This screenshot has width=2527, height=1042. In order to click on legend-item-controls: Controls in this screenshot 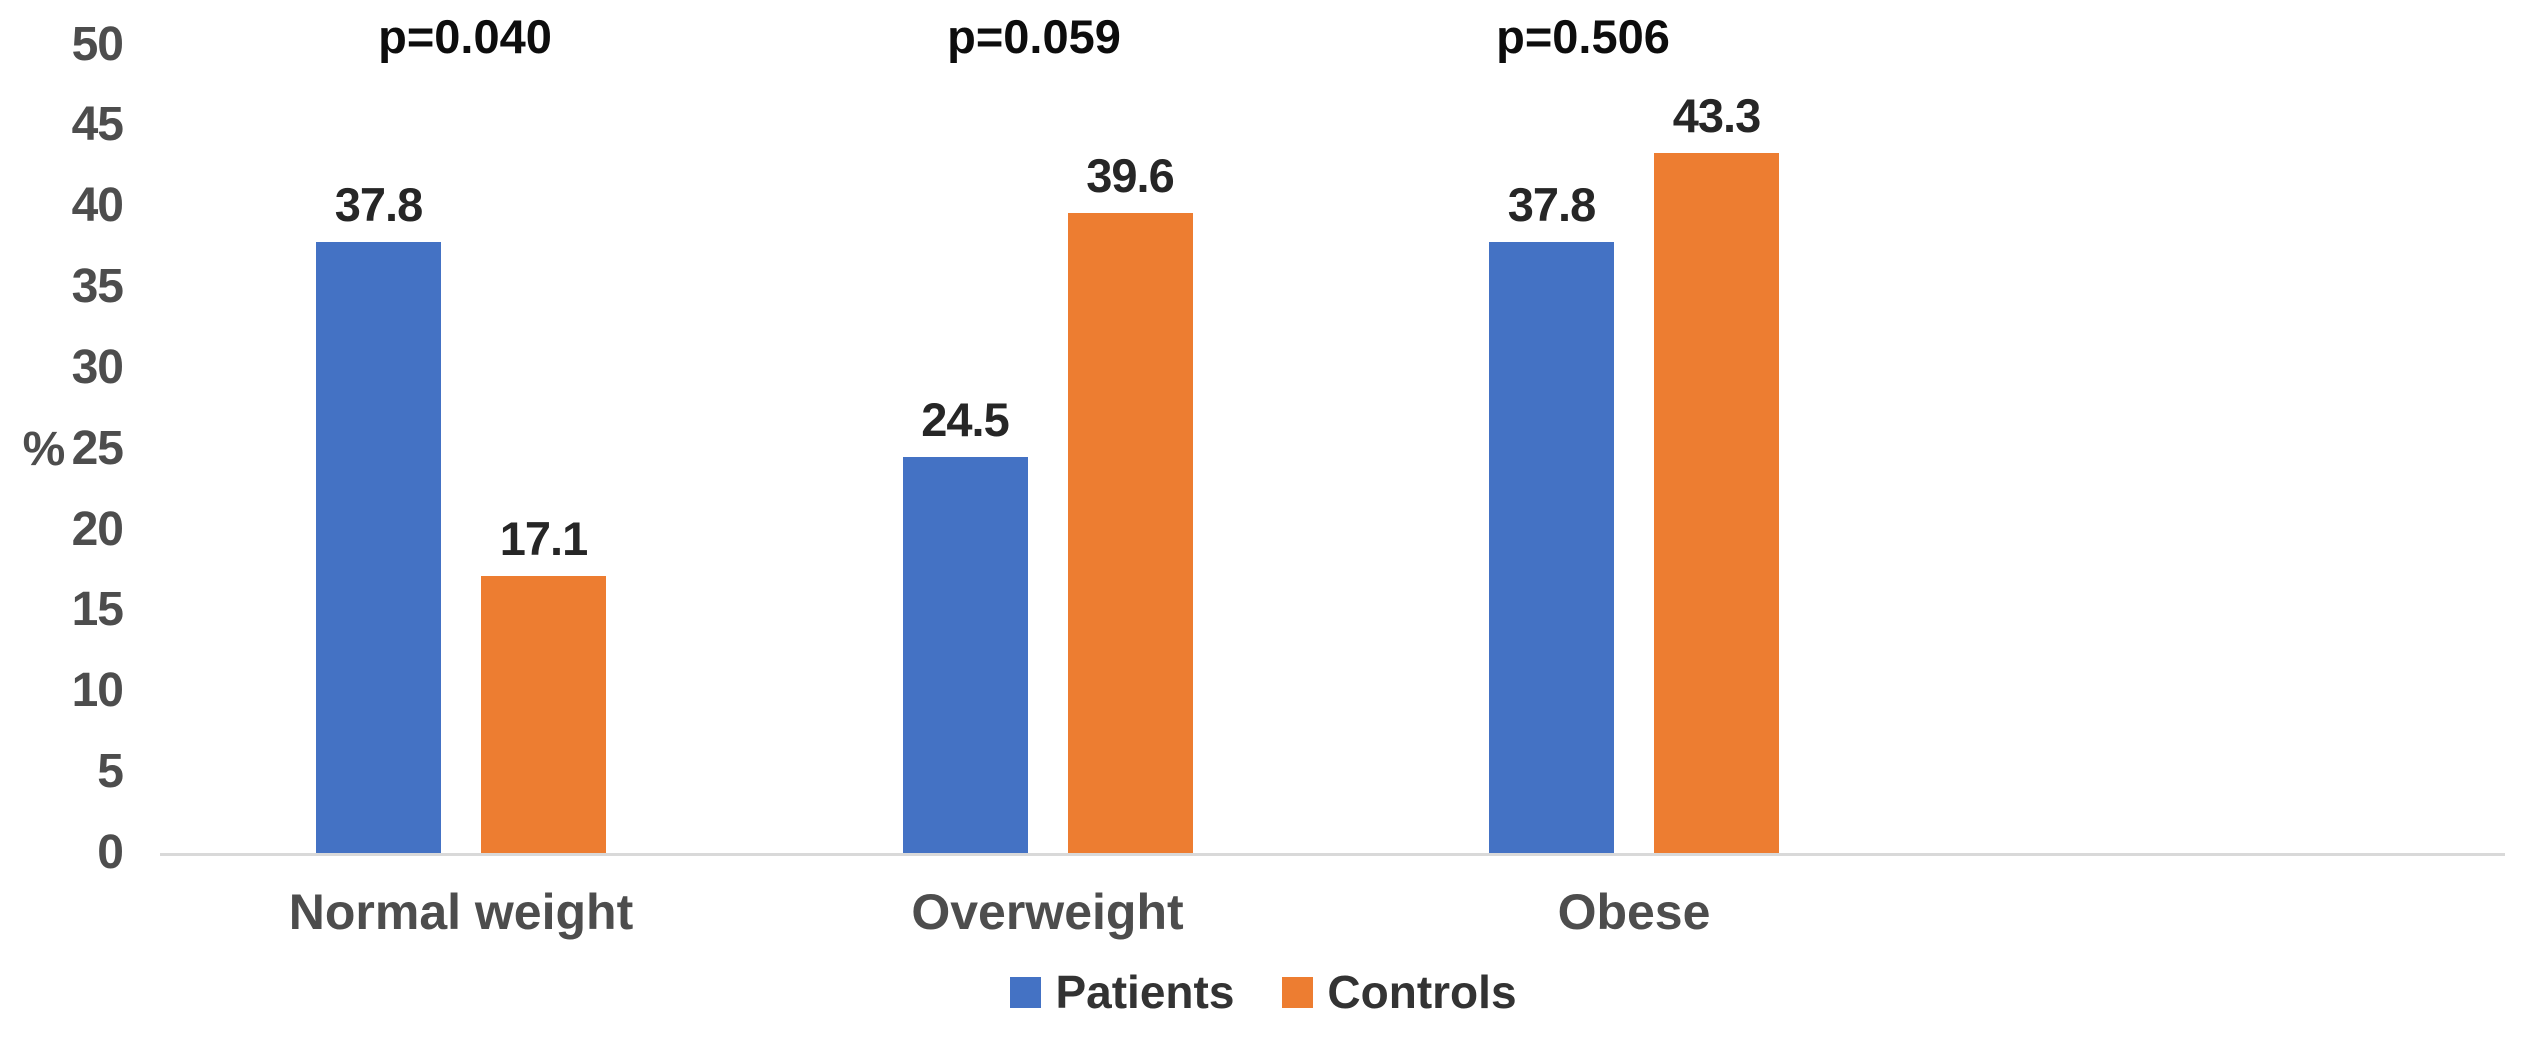, I will do `click(1399, 992)`.